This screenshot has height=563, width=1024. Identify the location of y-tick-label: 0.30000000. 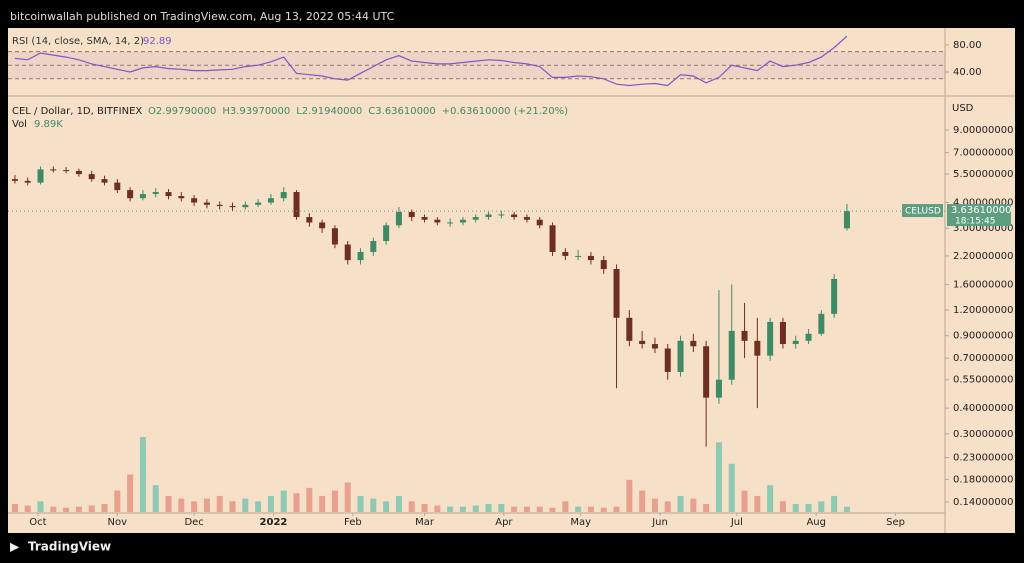
(983, 434).